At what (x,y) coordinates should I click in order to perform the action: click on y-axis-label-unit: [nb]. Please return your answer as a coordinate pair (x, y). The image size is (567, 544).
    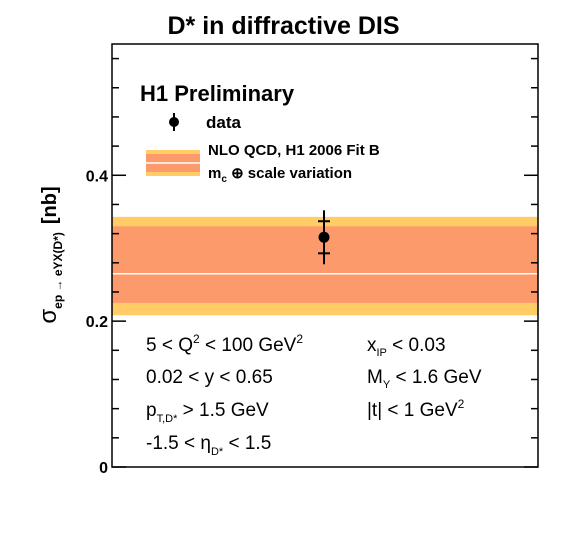
    Looking at the image, I should click on (50, 205).